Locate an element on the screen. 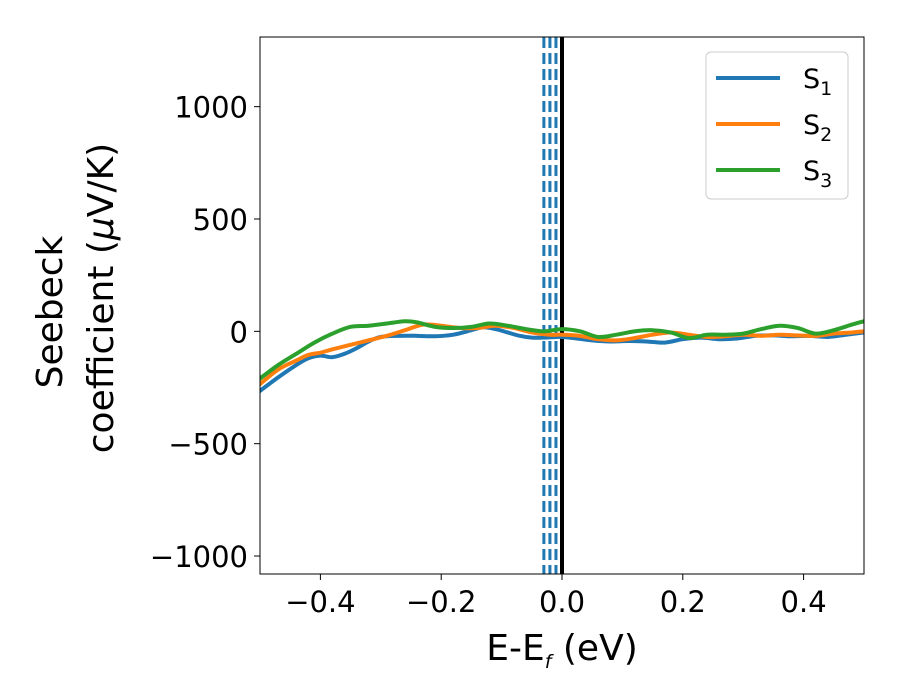 This screenshot has height=700, width=900. y-tick-label: −1000 is located at coordinates (199, 557).